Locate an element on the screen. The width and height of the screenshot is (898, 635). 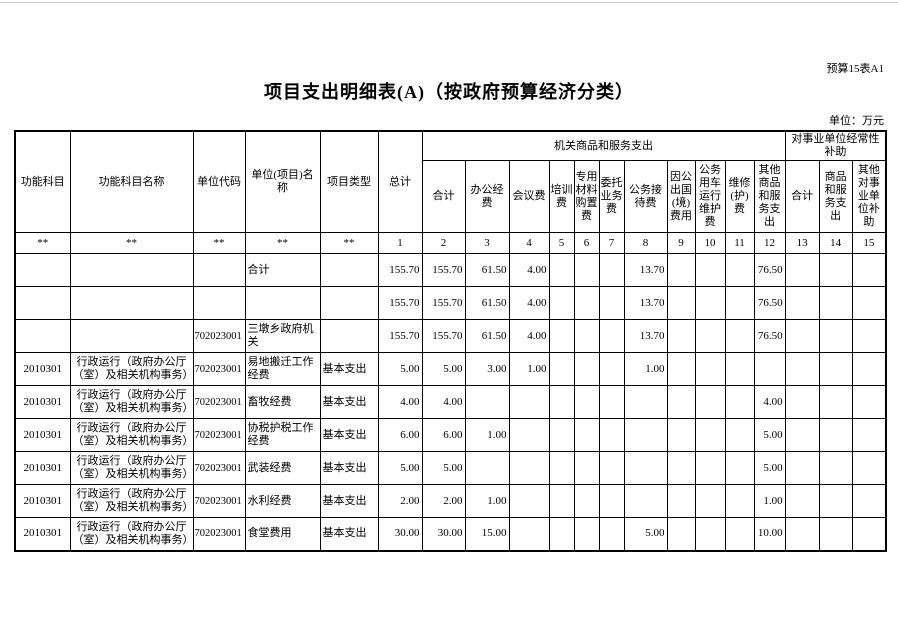
header-grand-total: 总计 is located at coordinates (400, 181).